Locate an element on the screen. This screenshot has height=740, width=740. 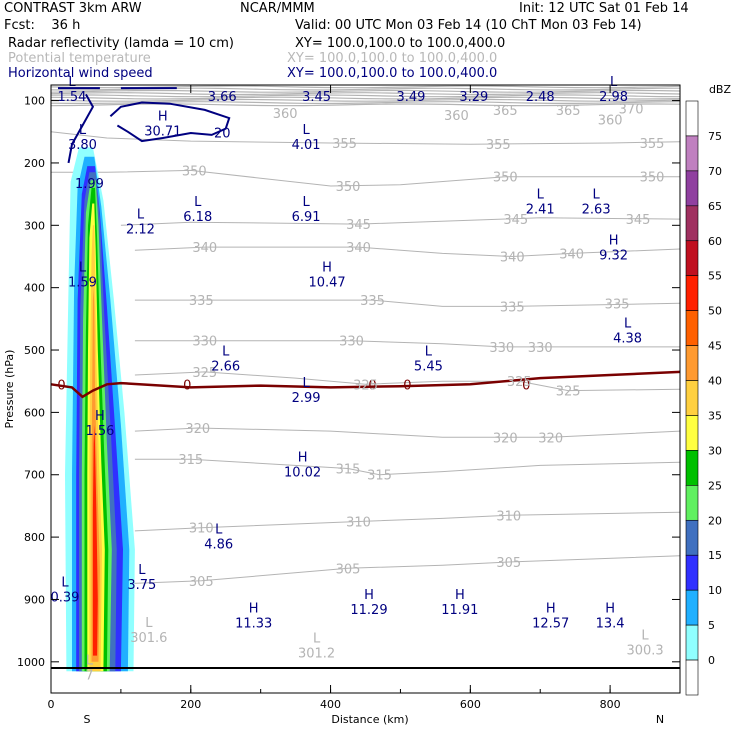
wind-extremum-value: 11.29 is located at coordinates (368, 610).